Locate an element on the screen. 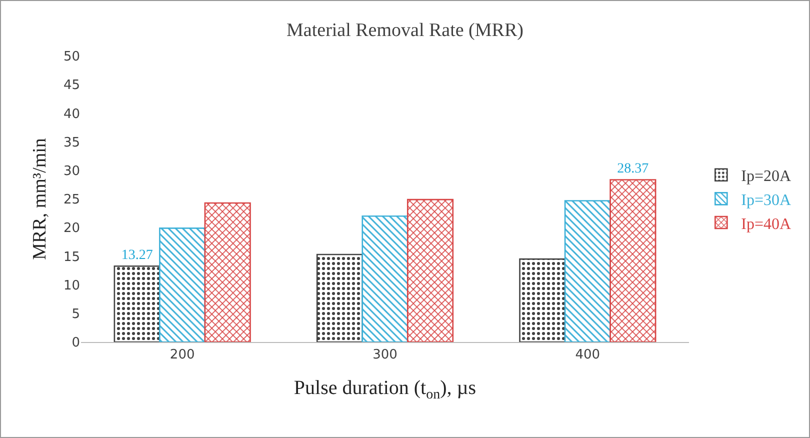 The image size is (810, 438). text: Ip=40A is located at coordinates (766, 224).